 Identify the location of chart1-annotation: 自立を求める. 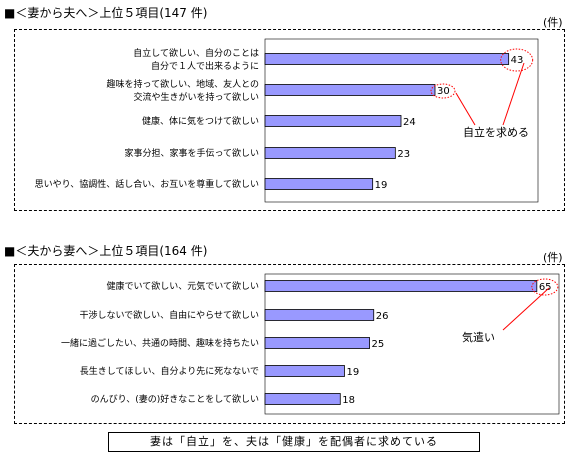
(496, 132).